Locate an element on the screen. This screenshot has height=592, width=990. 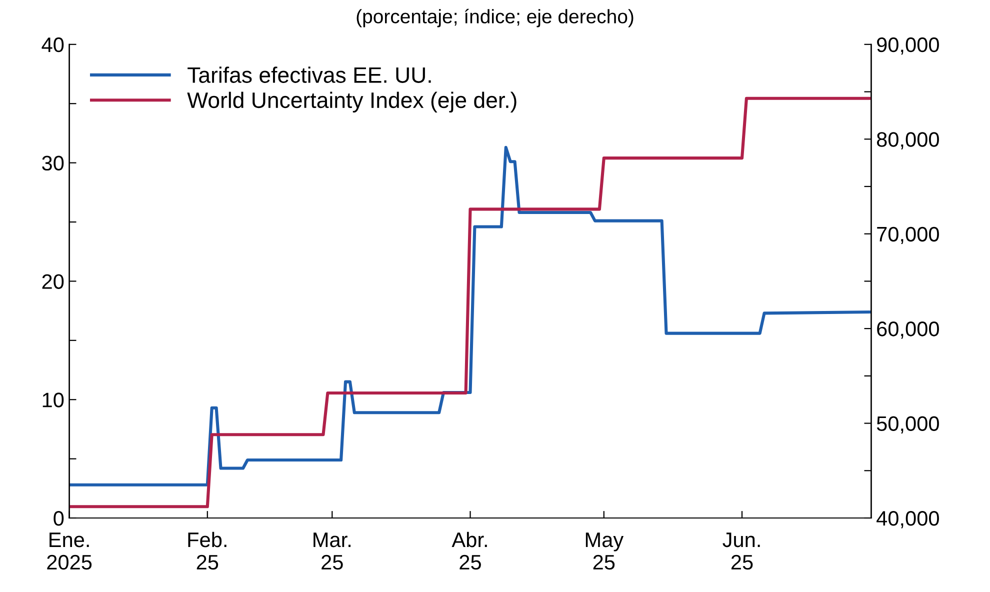
x-tick-label: Jun. 25 is located at coordinates (741, 551).